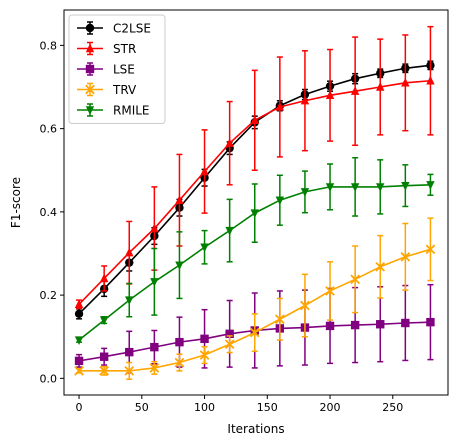  I want to click on y-axis-label: F1-score, so click(16, 202).